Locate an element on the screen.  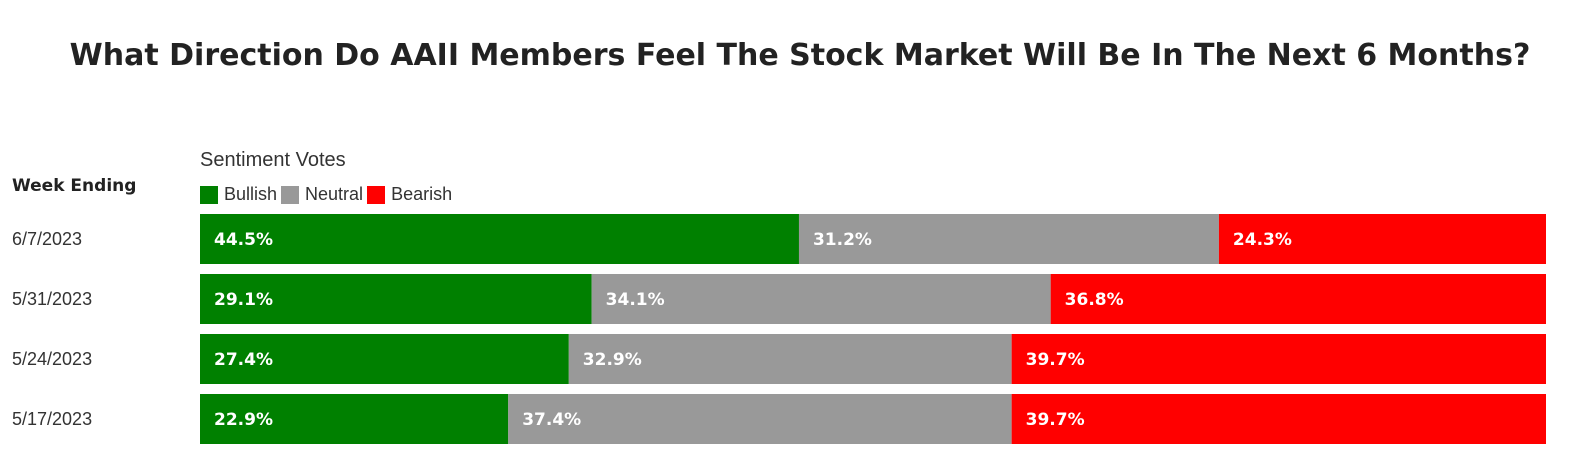
category-label: 5/31/2023 is located at coordinates (52, 299).